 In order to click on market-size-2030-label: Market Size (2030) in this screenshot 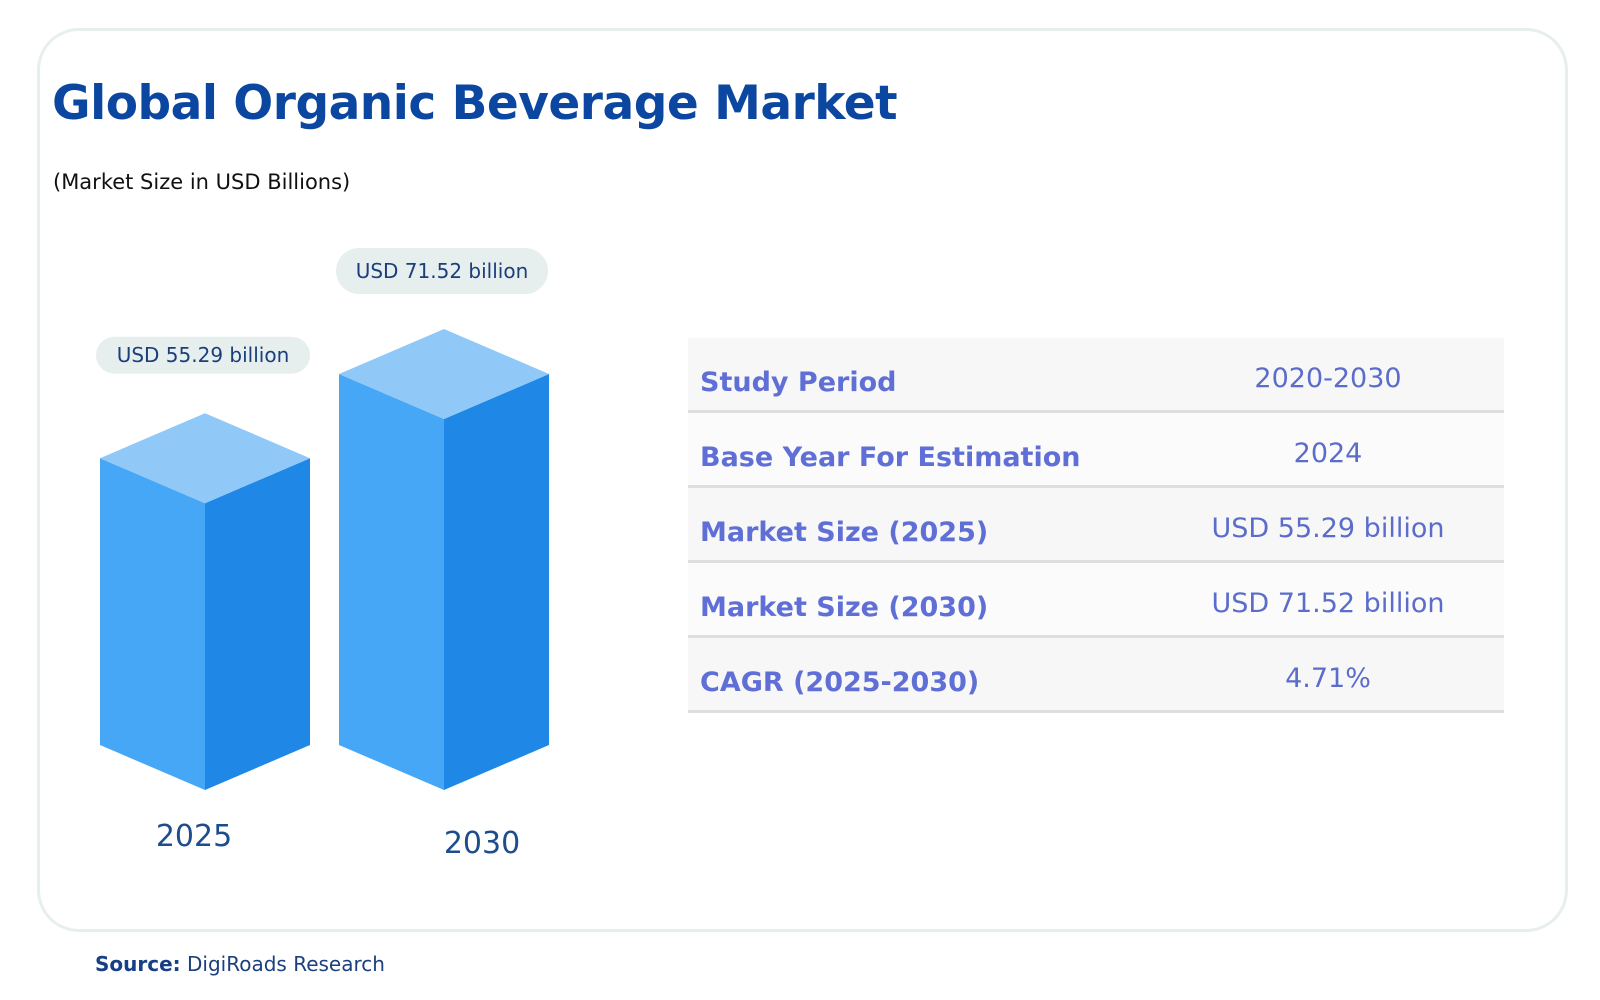, I will do `click(844, 607)`.